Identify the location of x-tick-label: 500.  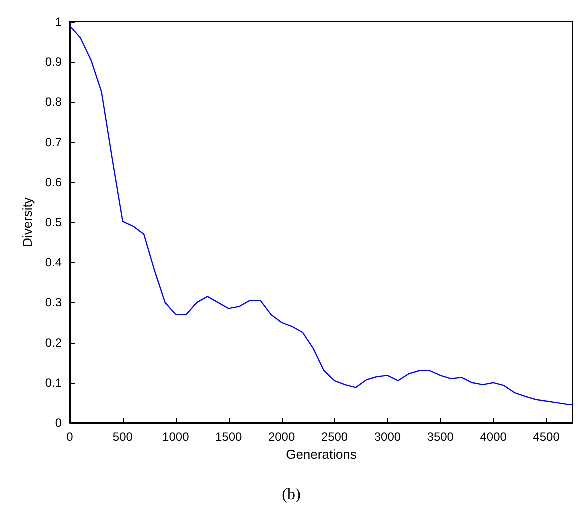
(123, 437).